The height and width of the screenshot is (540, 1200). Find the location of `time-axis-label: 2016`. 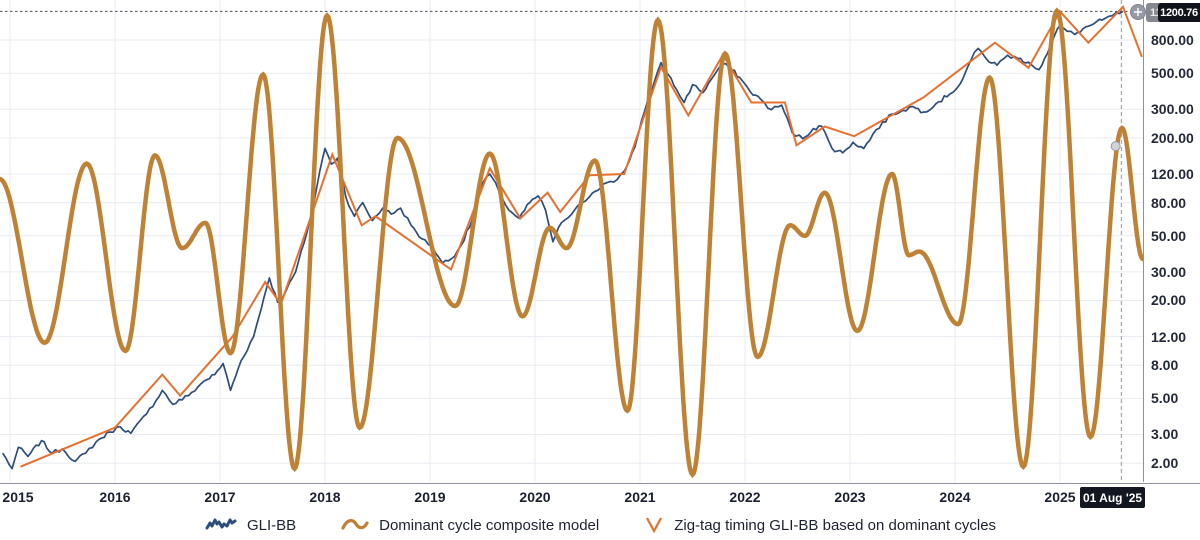

time-axis-label: 2016 is located at coordinates (115, 497).